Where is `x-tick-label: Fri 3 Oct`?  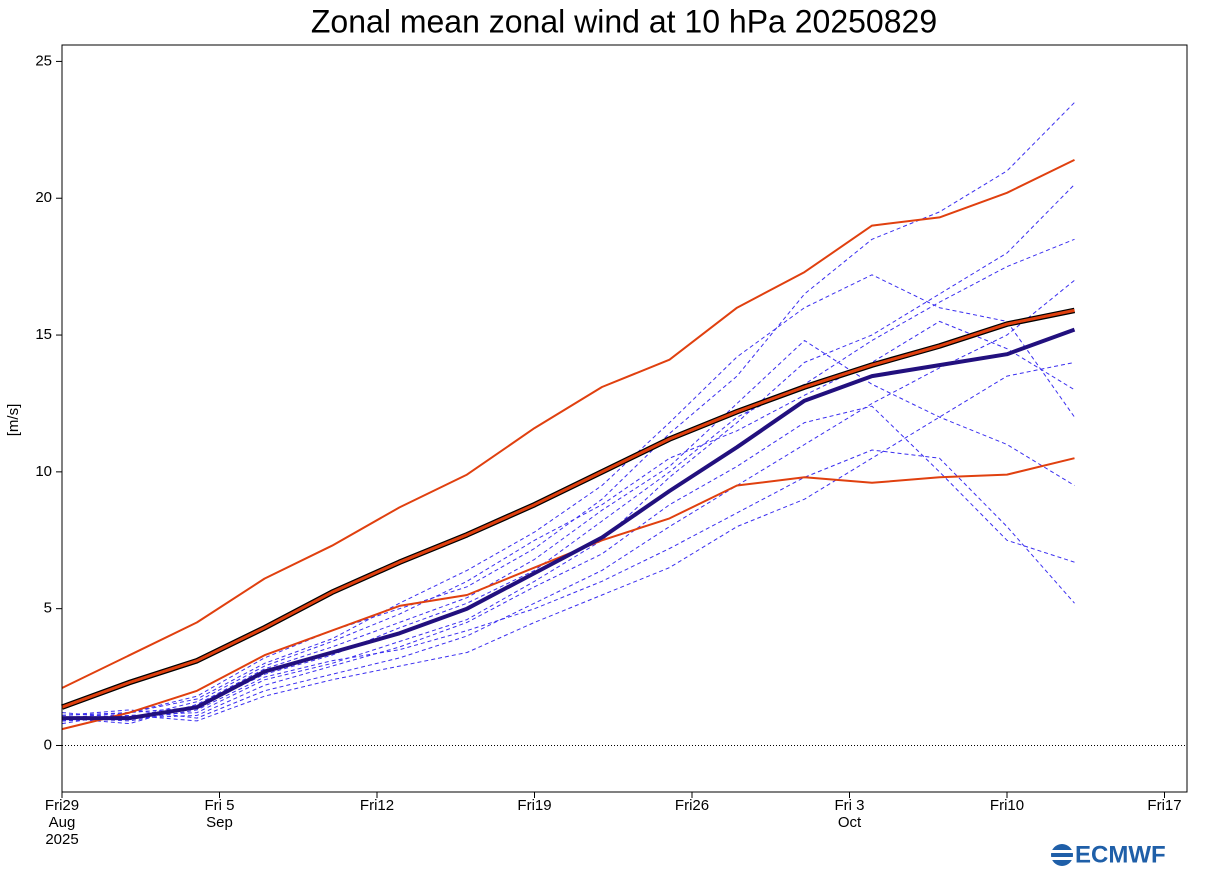
x-tick-label: Fri 3 Oct is located at coordinates (850, 814).